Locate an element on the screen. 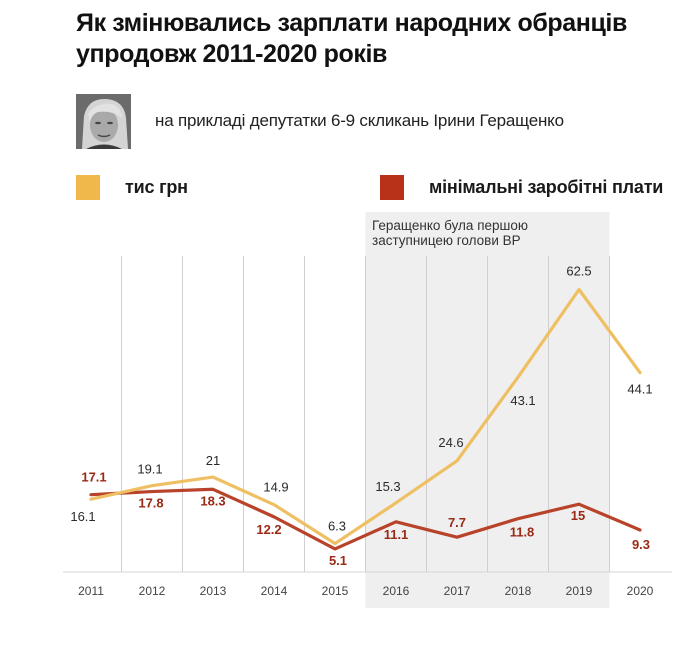 The width and height of the screenshot is (698, 648). legend-item-salary: тис грн is located at coordinates (132, 187).